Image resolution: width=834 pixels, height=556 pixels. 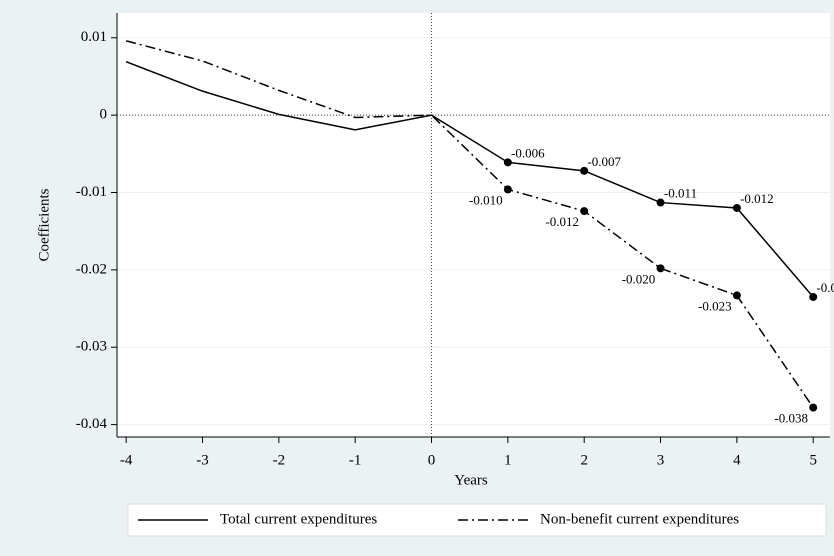 What do you see at coordinates (91, 347) in the screenshot?
I see `y-tick-label: -0.03` at bounding box center [91, 347].